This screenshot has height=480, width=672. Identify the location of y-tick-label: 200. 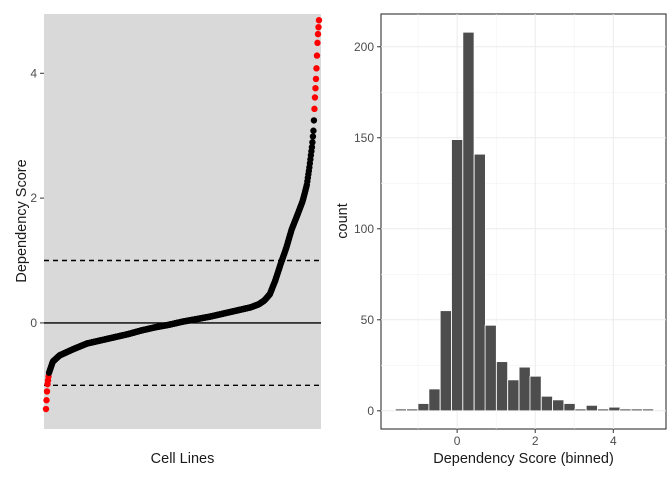
(364, 47).